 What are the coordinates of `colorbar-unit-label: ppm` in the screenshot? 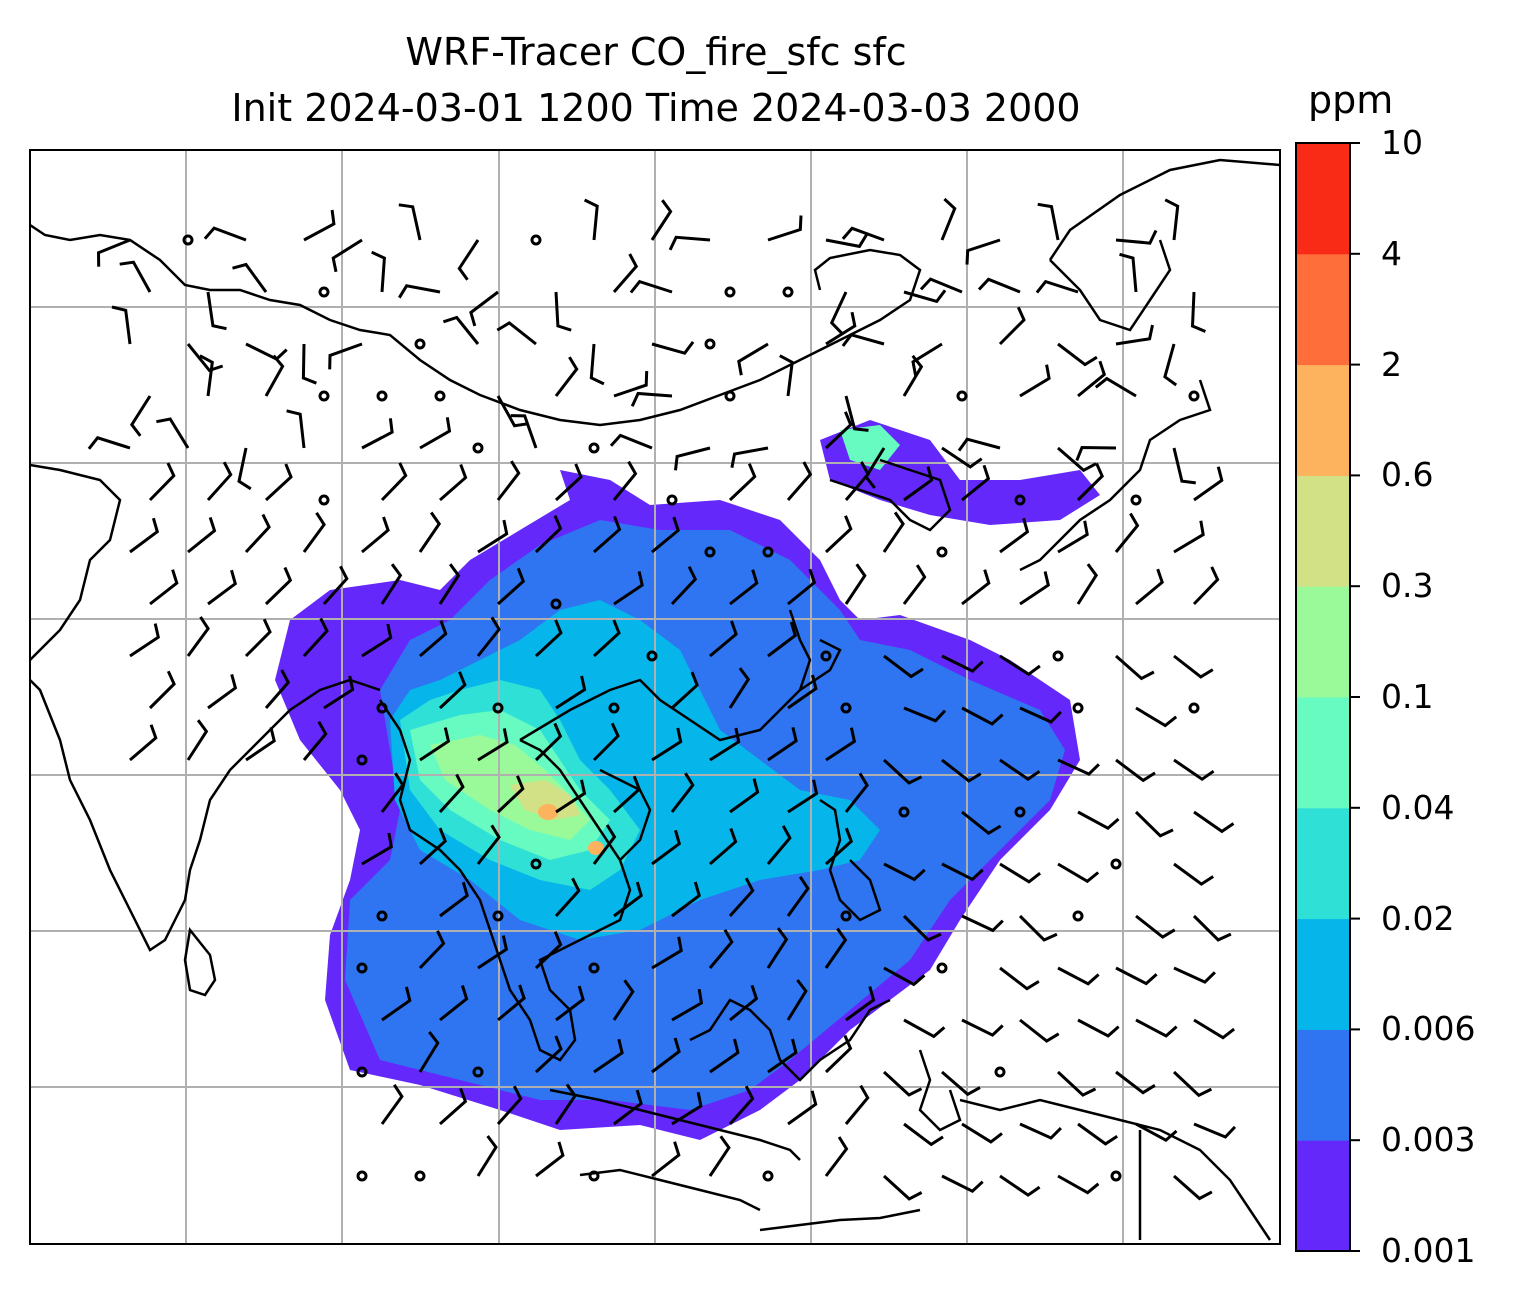 It's located at (1351, 100).